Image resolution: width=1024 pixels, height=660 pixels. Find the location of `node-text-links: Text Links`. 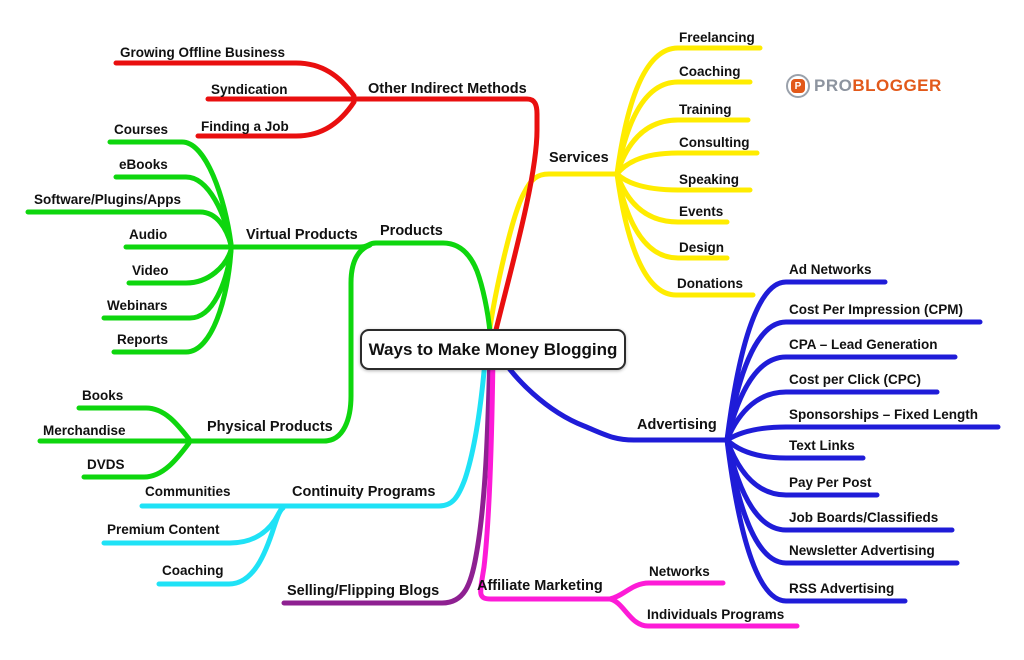

node-text-links: Text Links is located at coordinates (822, 445).